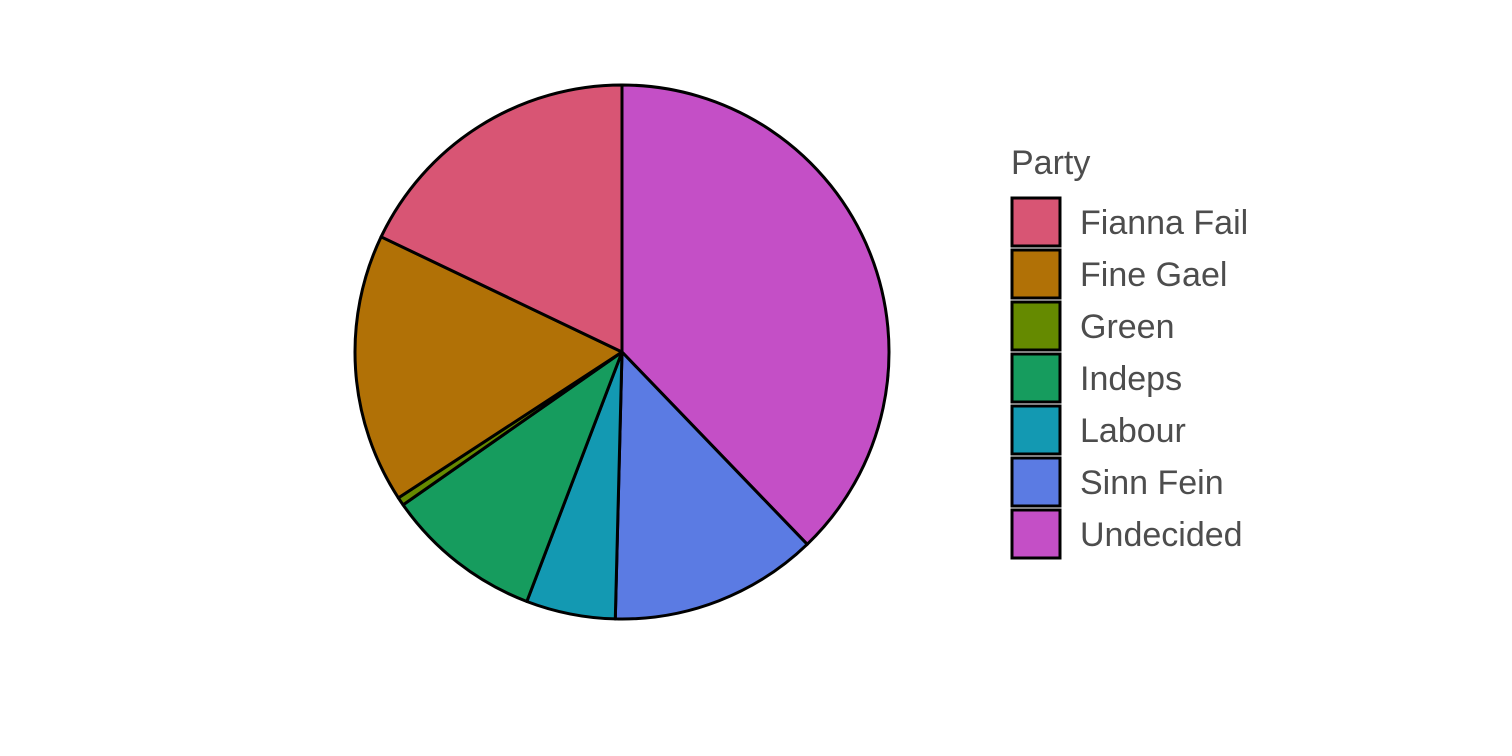 The width and height of the screenshot is (1512, 756). What do you see at coordinates (1036, 274) in the screenshot?
I see `legend-key-fine-gael` at bounding box center [1036, 274].